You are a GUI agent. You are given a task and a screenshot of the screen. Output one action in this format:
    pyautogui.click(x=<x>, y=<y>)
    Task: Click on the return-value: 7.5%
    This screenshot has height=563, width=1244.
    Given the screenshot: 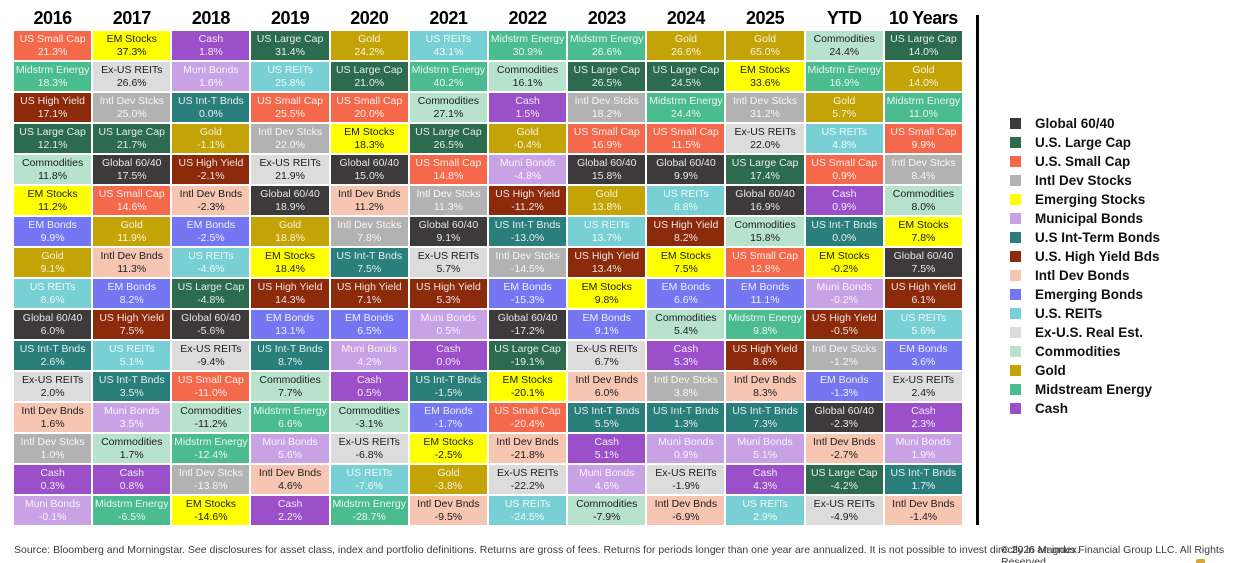 What is the action you would take?
    pyautogui.click(x=369, y=268)
    